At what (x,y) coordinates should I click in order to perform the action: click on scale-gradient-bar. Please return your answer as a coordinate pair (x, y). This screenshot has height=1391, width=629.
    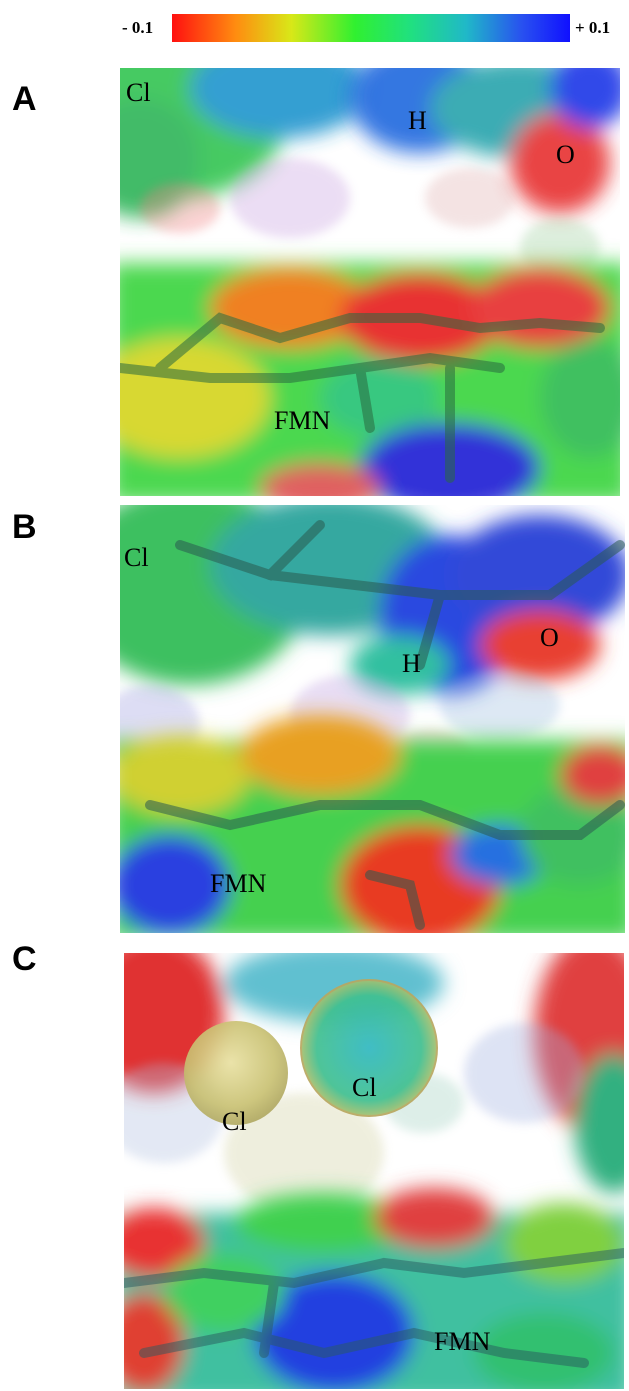
    Looking at the image, I should click on (371, 28).